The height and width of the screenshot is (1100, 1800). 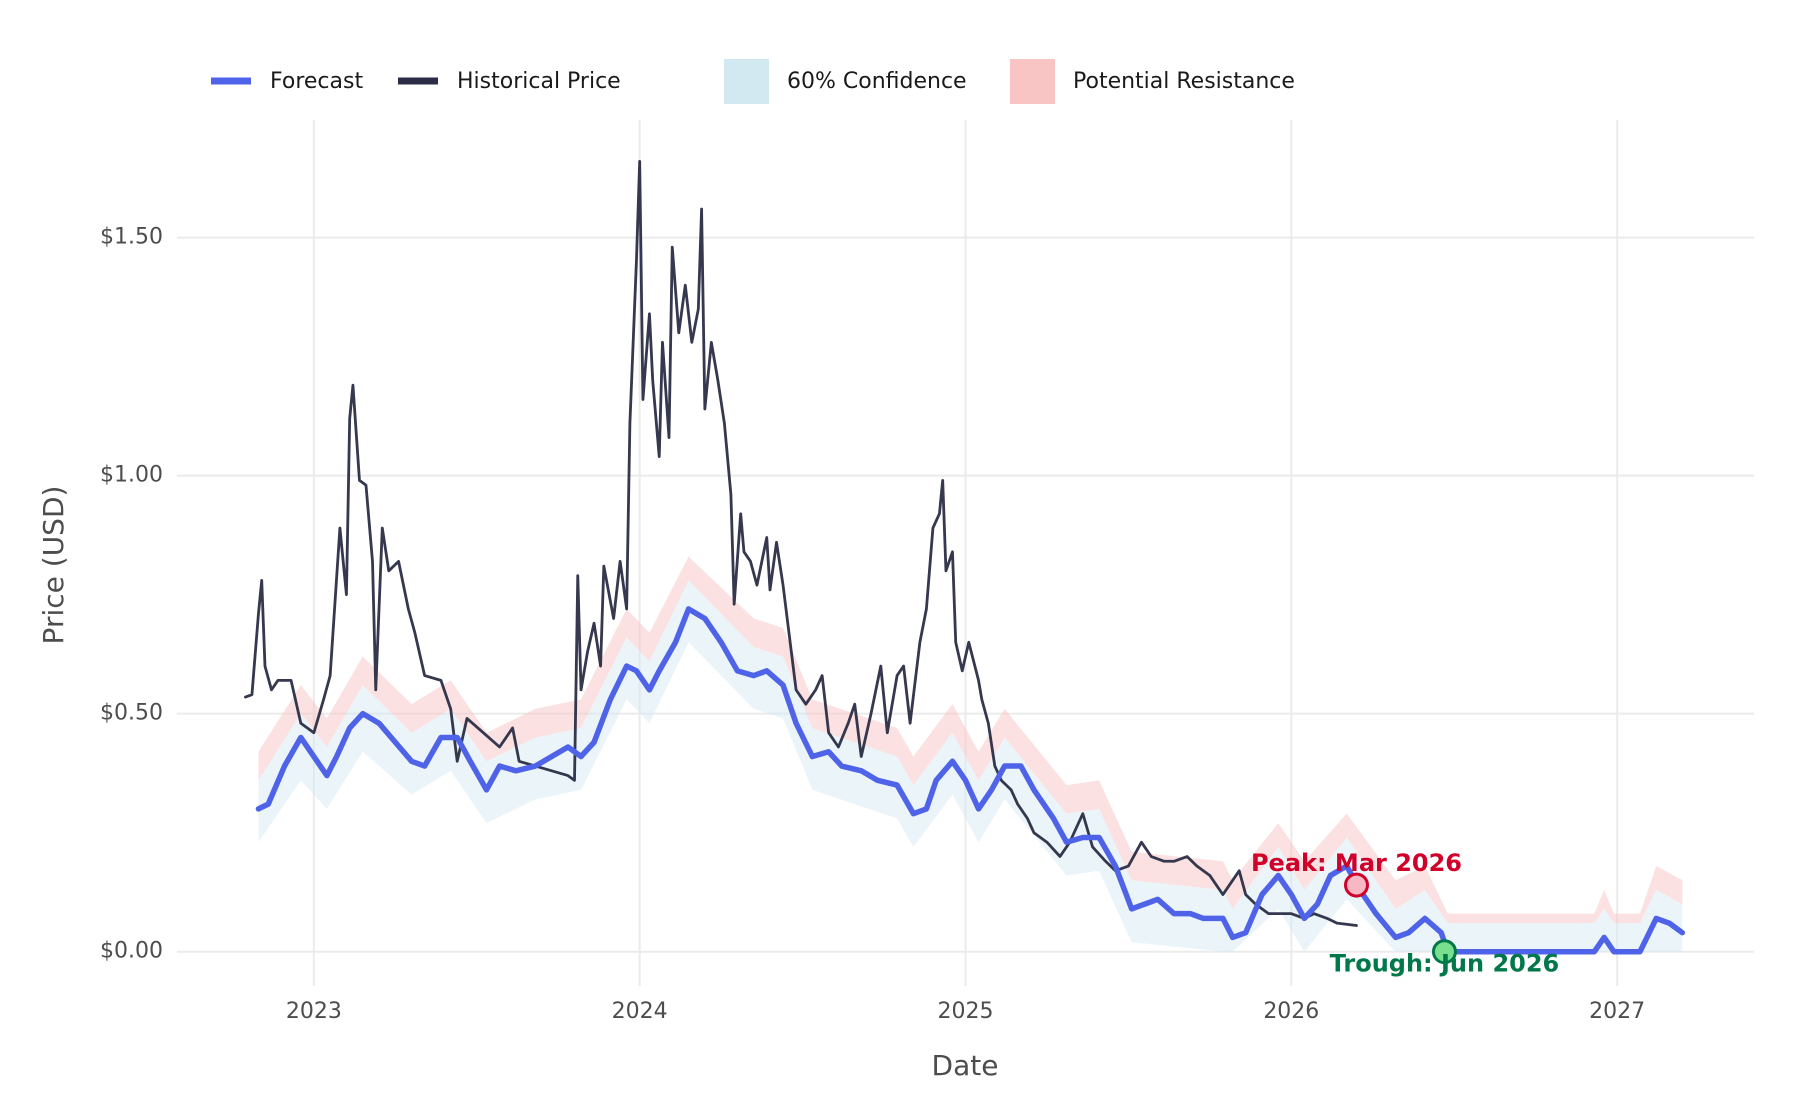 What do you see at coordinates (1291, 1011) in the screenshot?
I see `x-tick-label: 2026` at bounding box center [1291, 1011].